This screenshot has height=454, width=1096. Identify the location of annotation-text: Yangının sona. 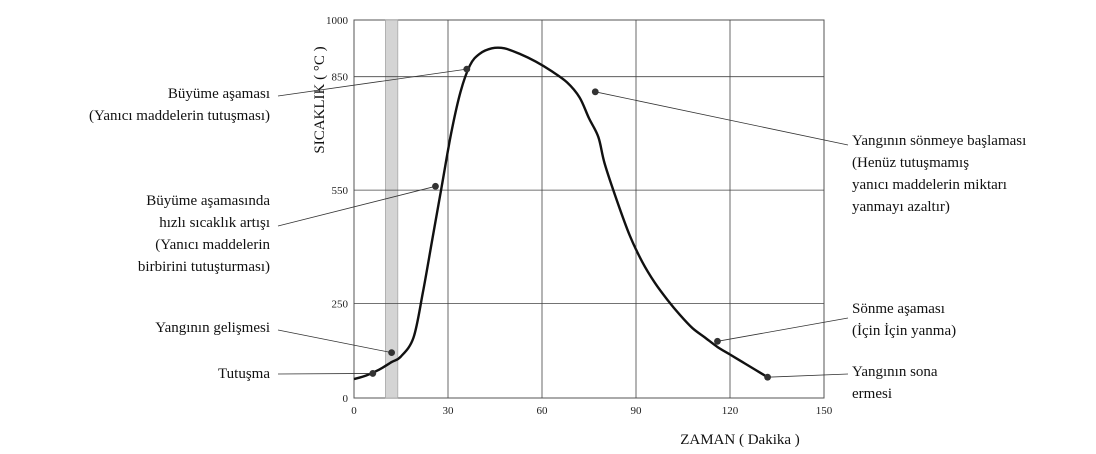
(895, 372).